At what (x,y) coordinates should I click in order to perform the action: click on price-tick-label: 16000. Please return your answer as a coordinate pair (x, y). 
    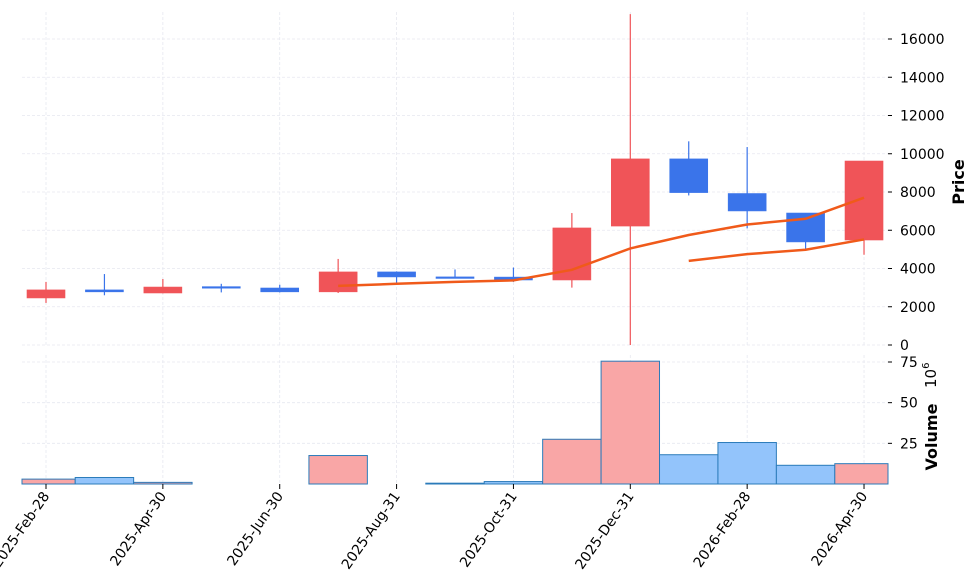
    Looking at the image, I should click on (922, 40).